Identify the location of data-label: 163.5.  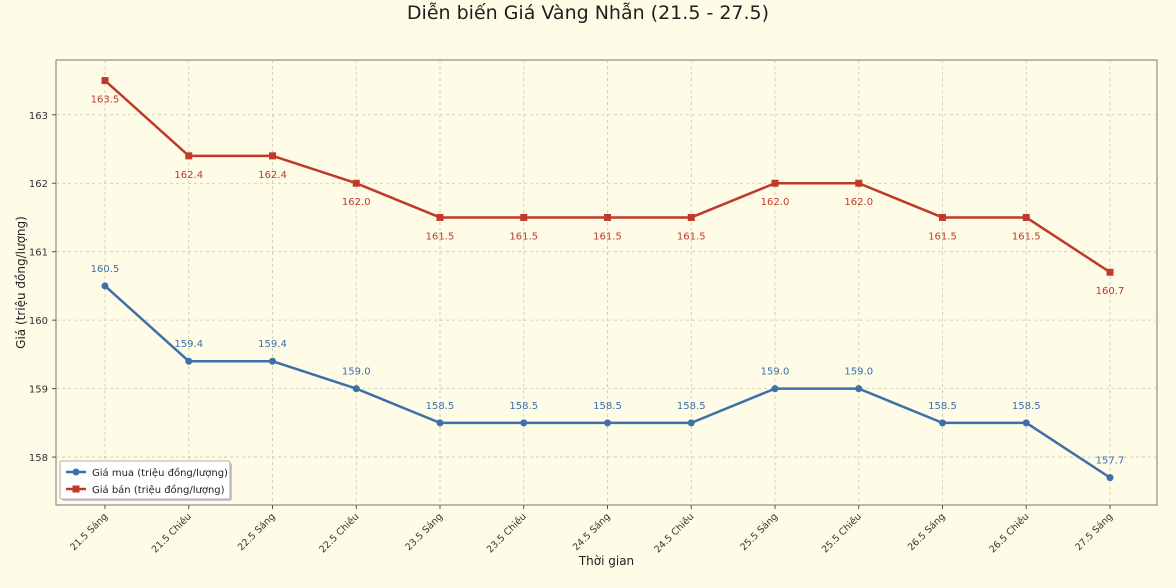
(105, 100).